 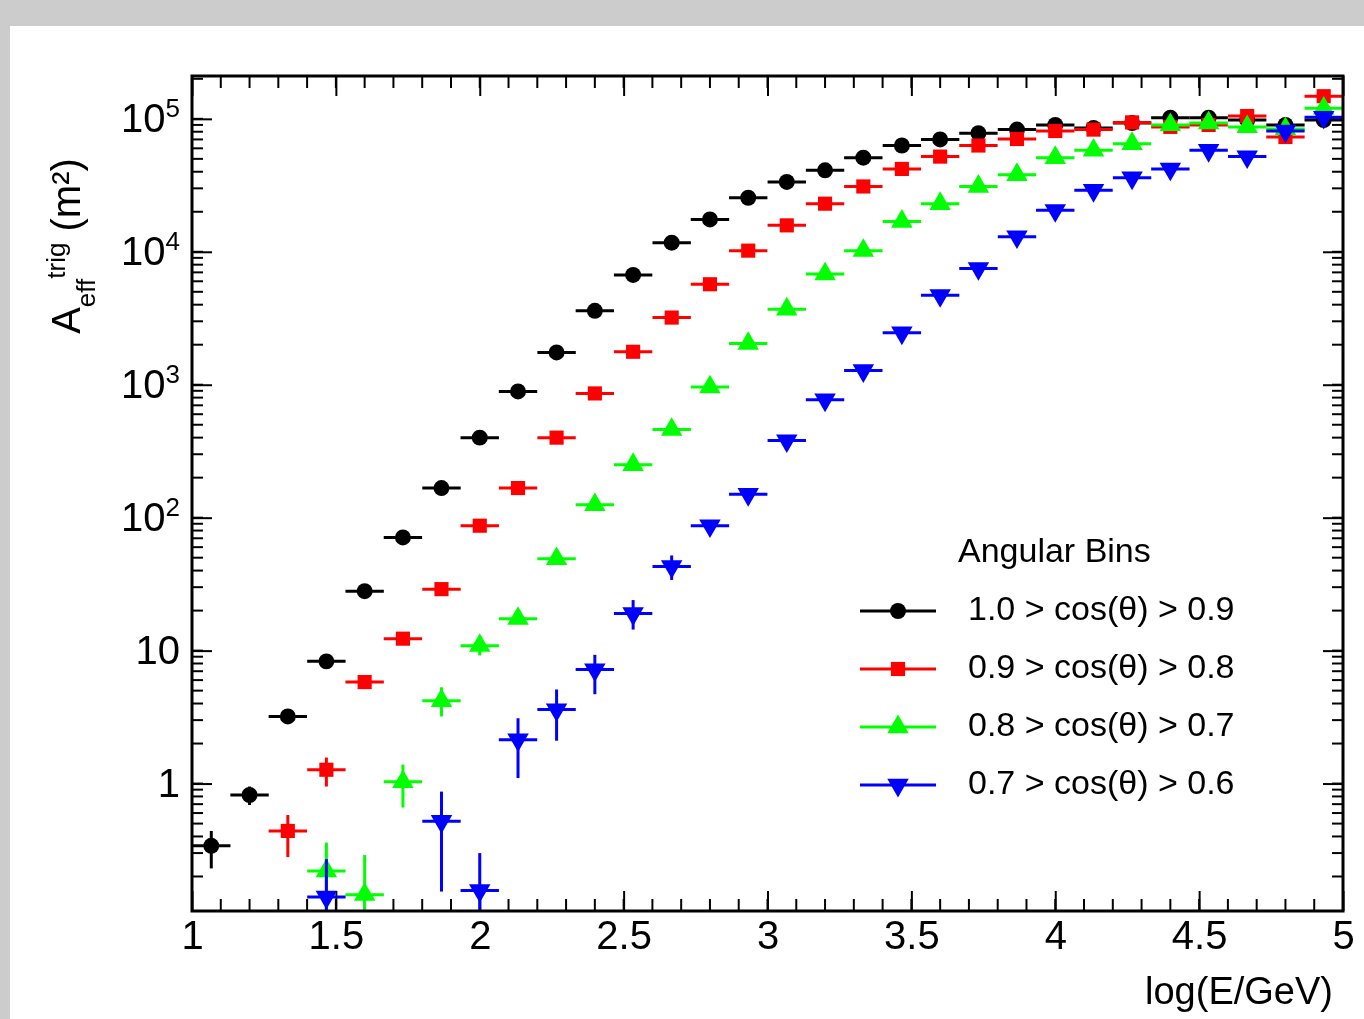 What do you see at coordinates (150, 515) in the screenshot?
I see `y-tick-label: 10$^{2}$` at bounding box center [150, 515].